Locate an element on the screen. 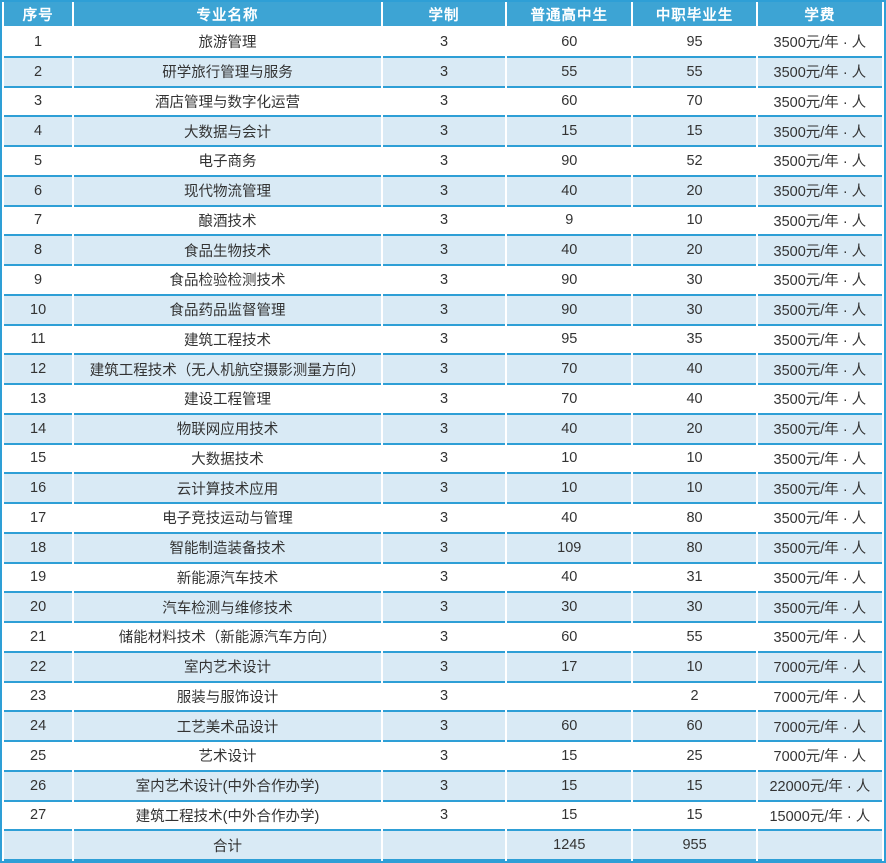  cell-vocational: 2 is located at coordinates (694, 697).